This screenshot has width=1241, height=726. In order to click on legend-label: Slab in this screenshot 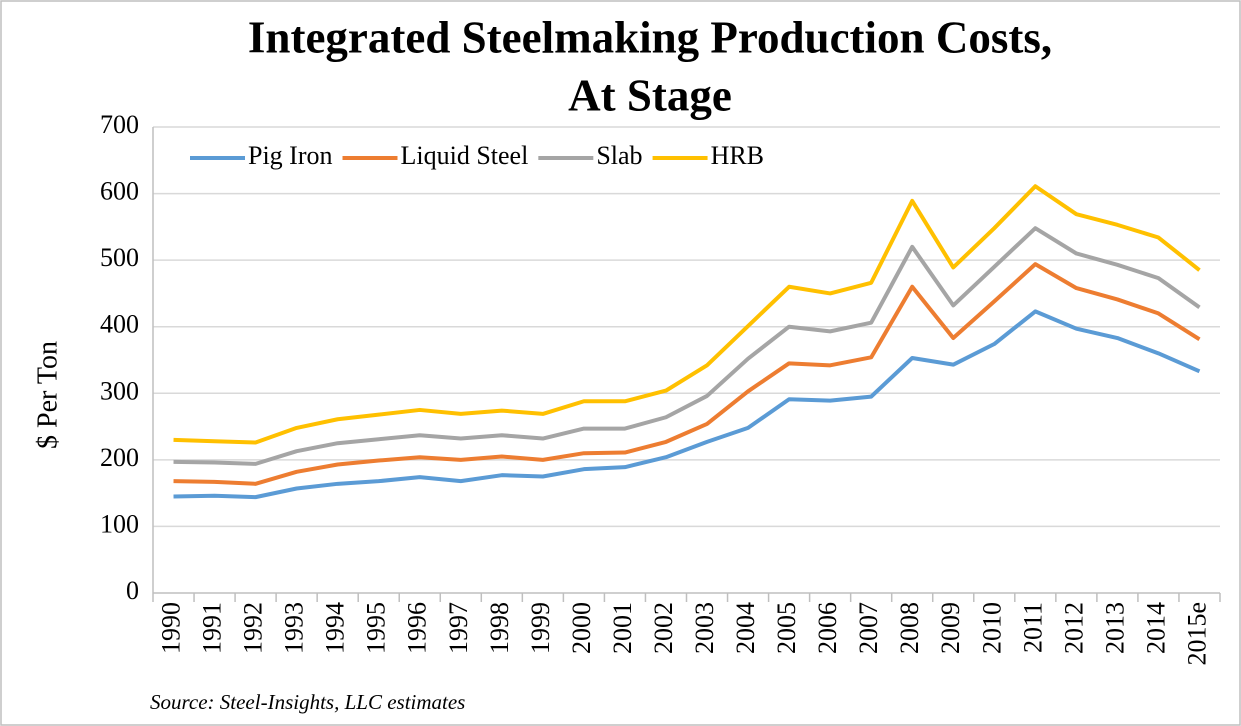, I will do `click(619, 155)`.